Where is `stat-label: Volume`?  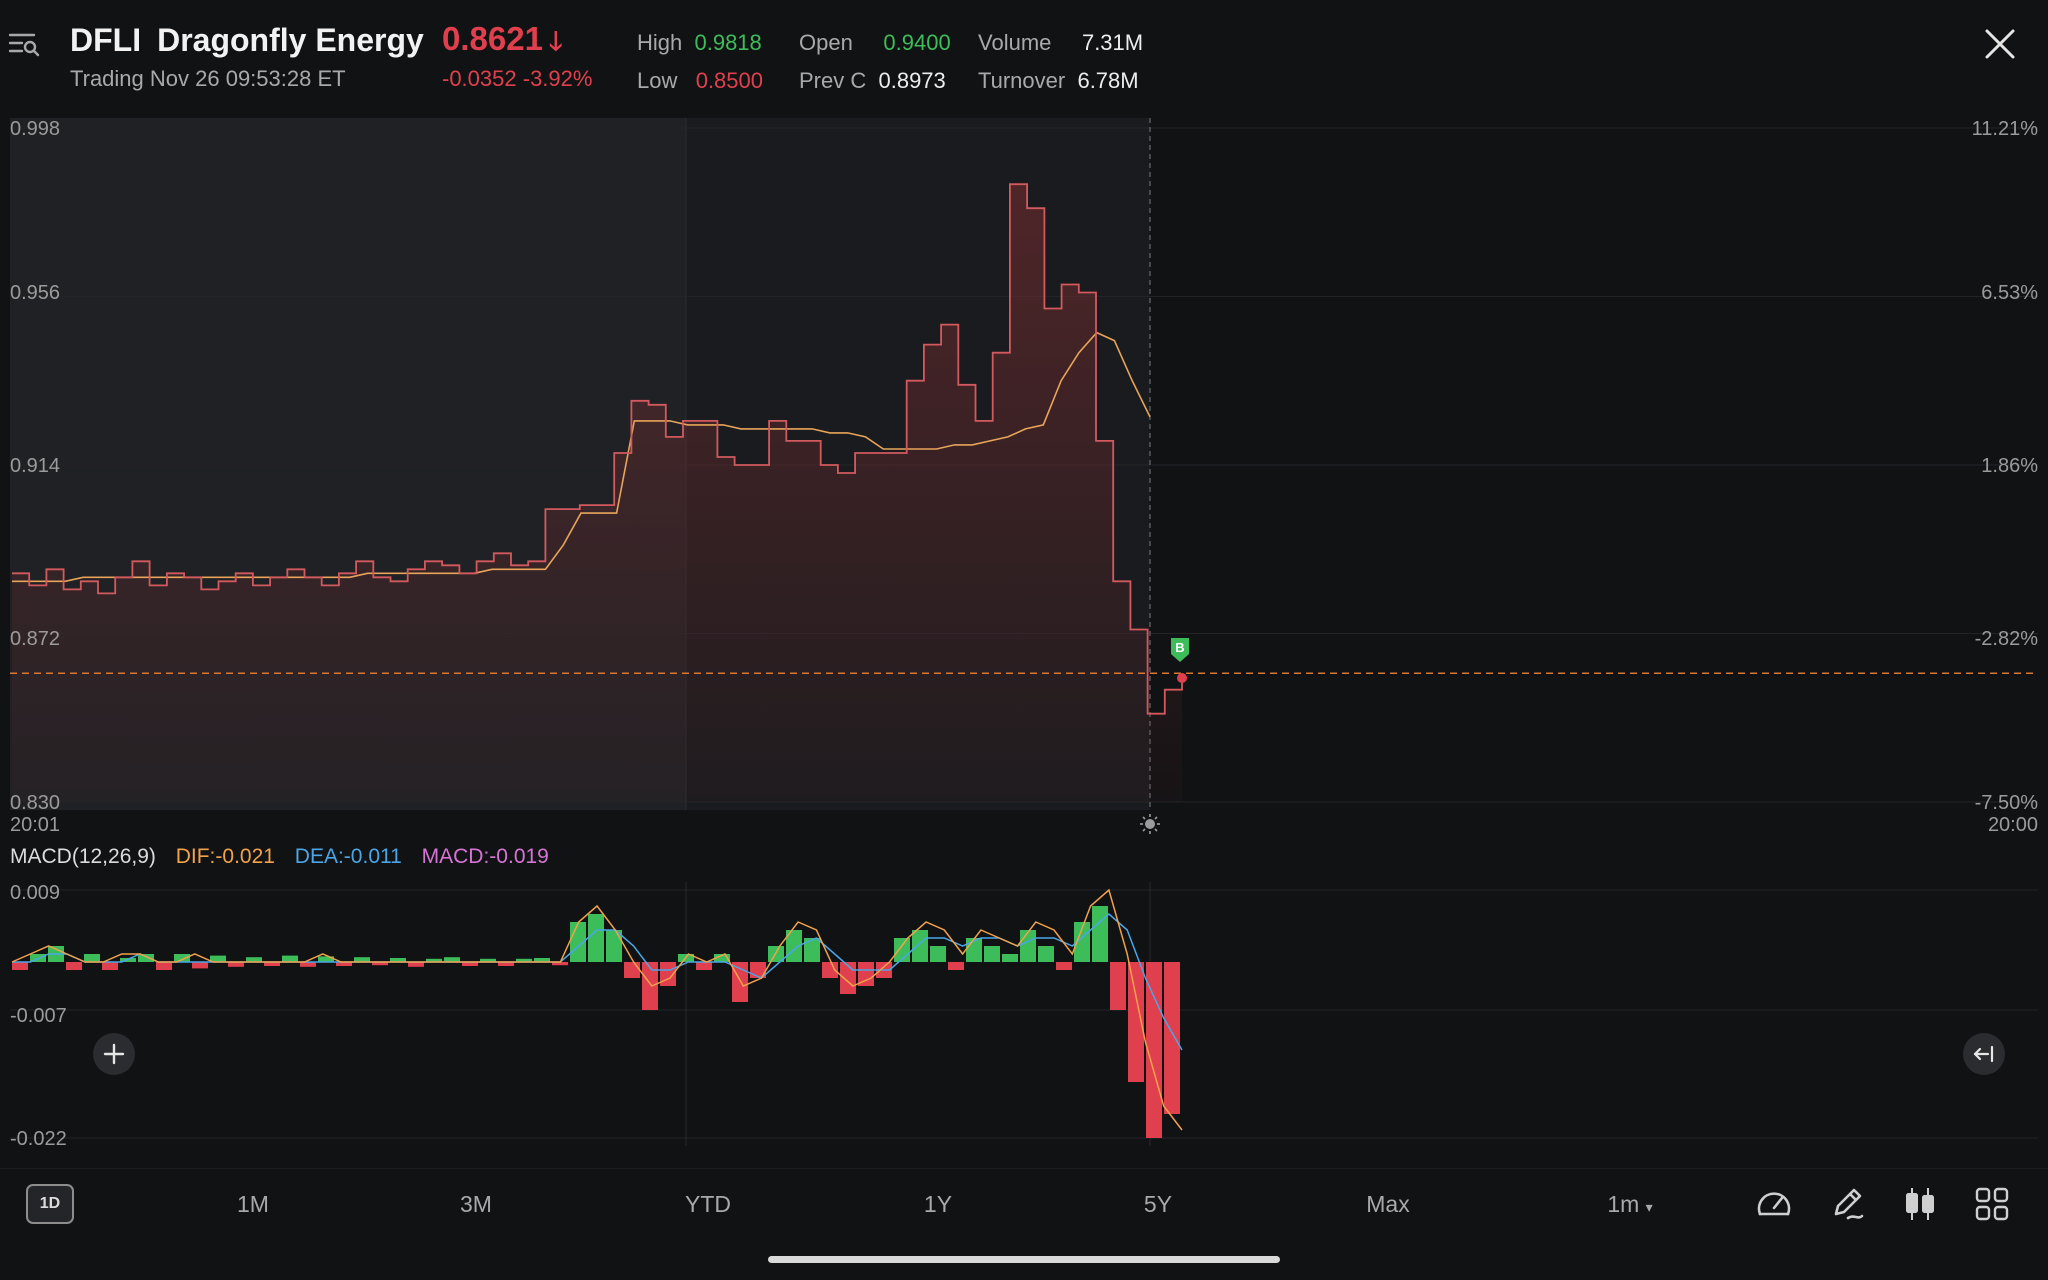 stat-label: Volume is located at coordinates (1015, 42).